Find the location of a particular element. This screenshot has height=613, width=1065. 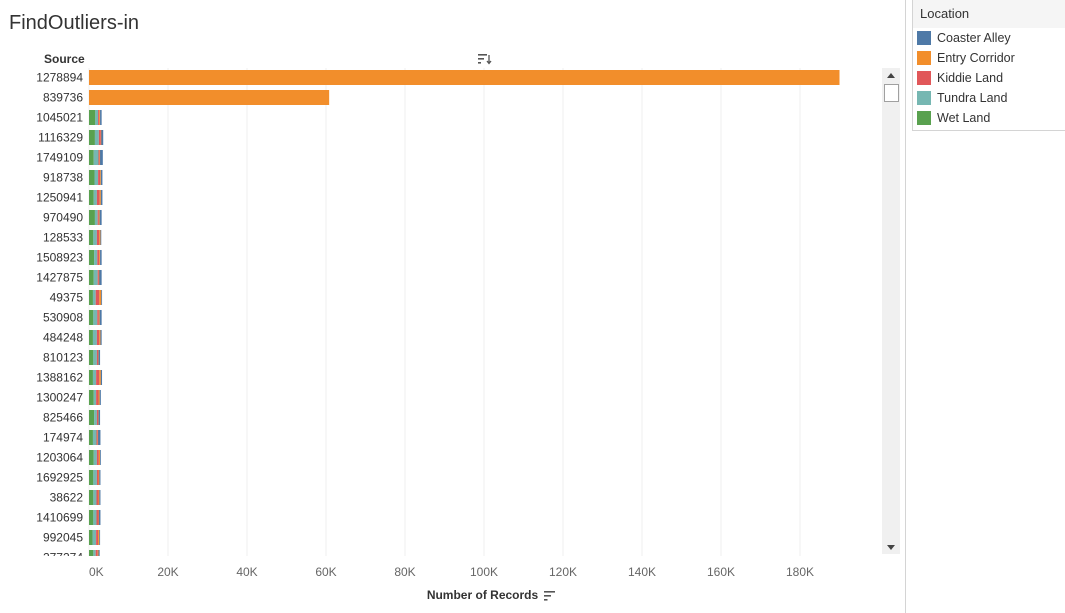

row-label: 1749109 is located at coordinates (59, 158).